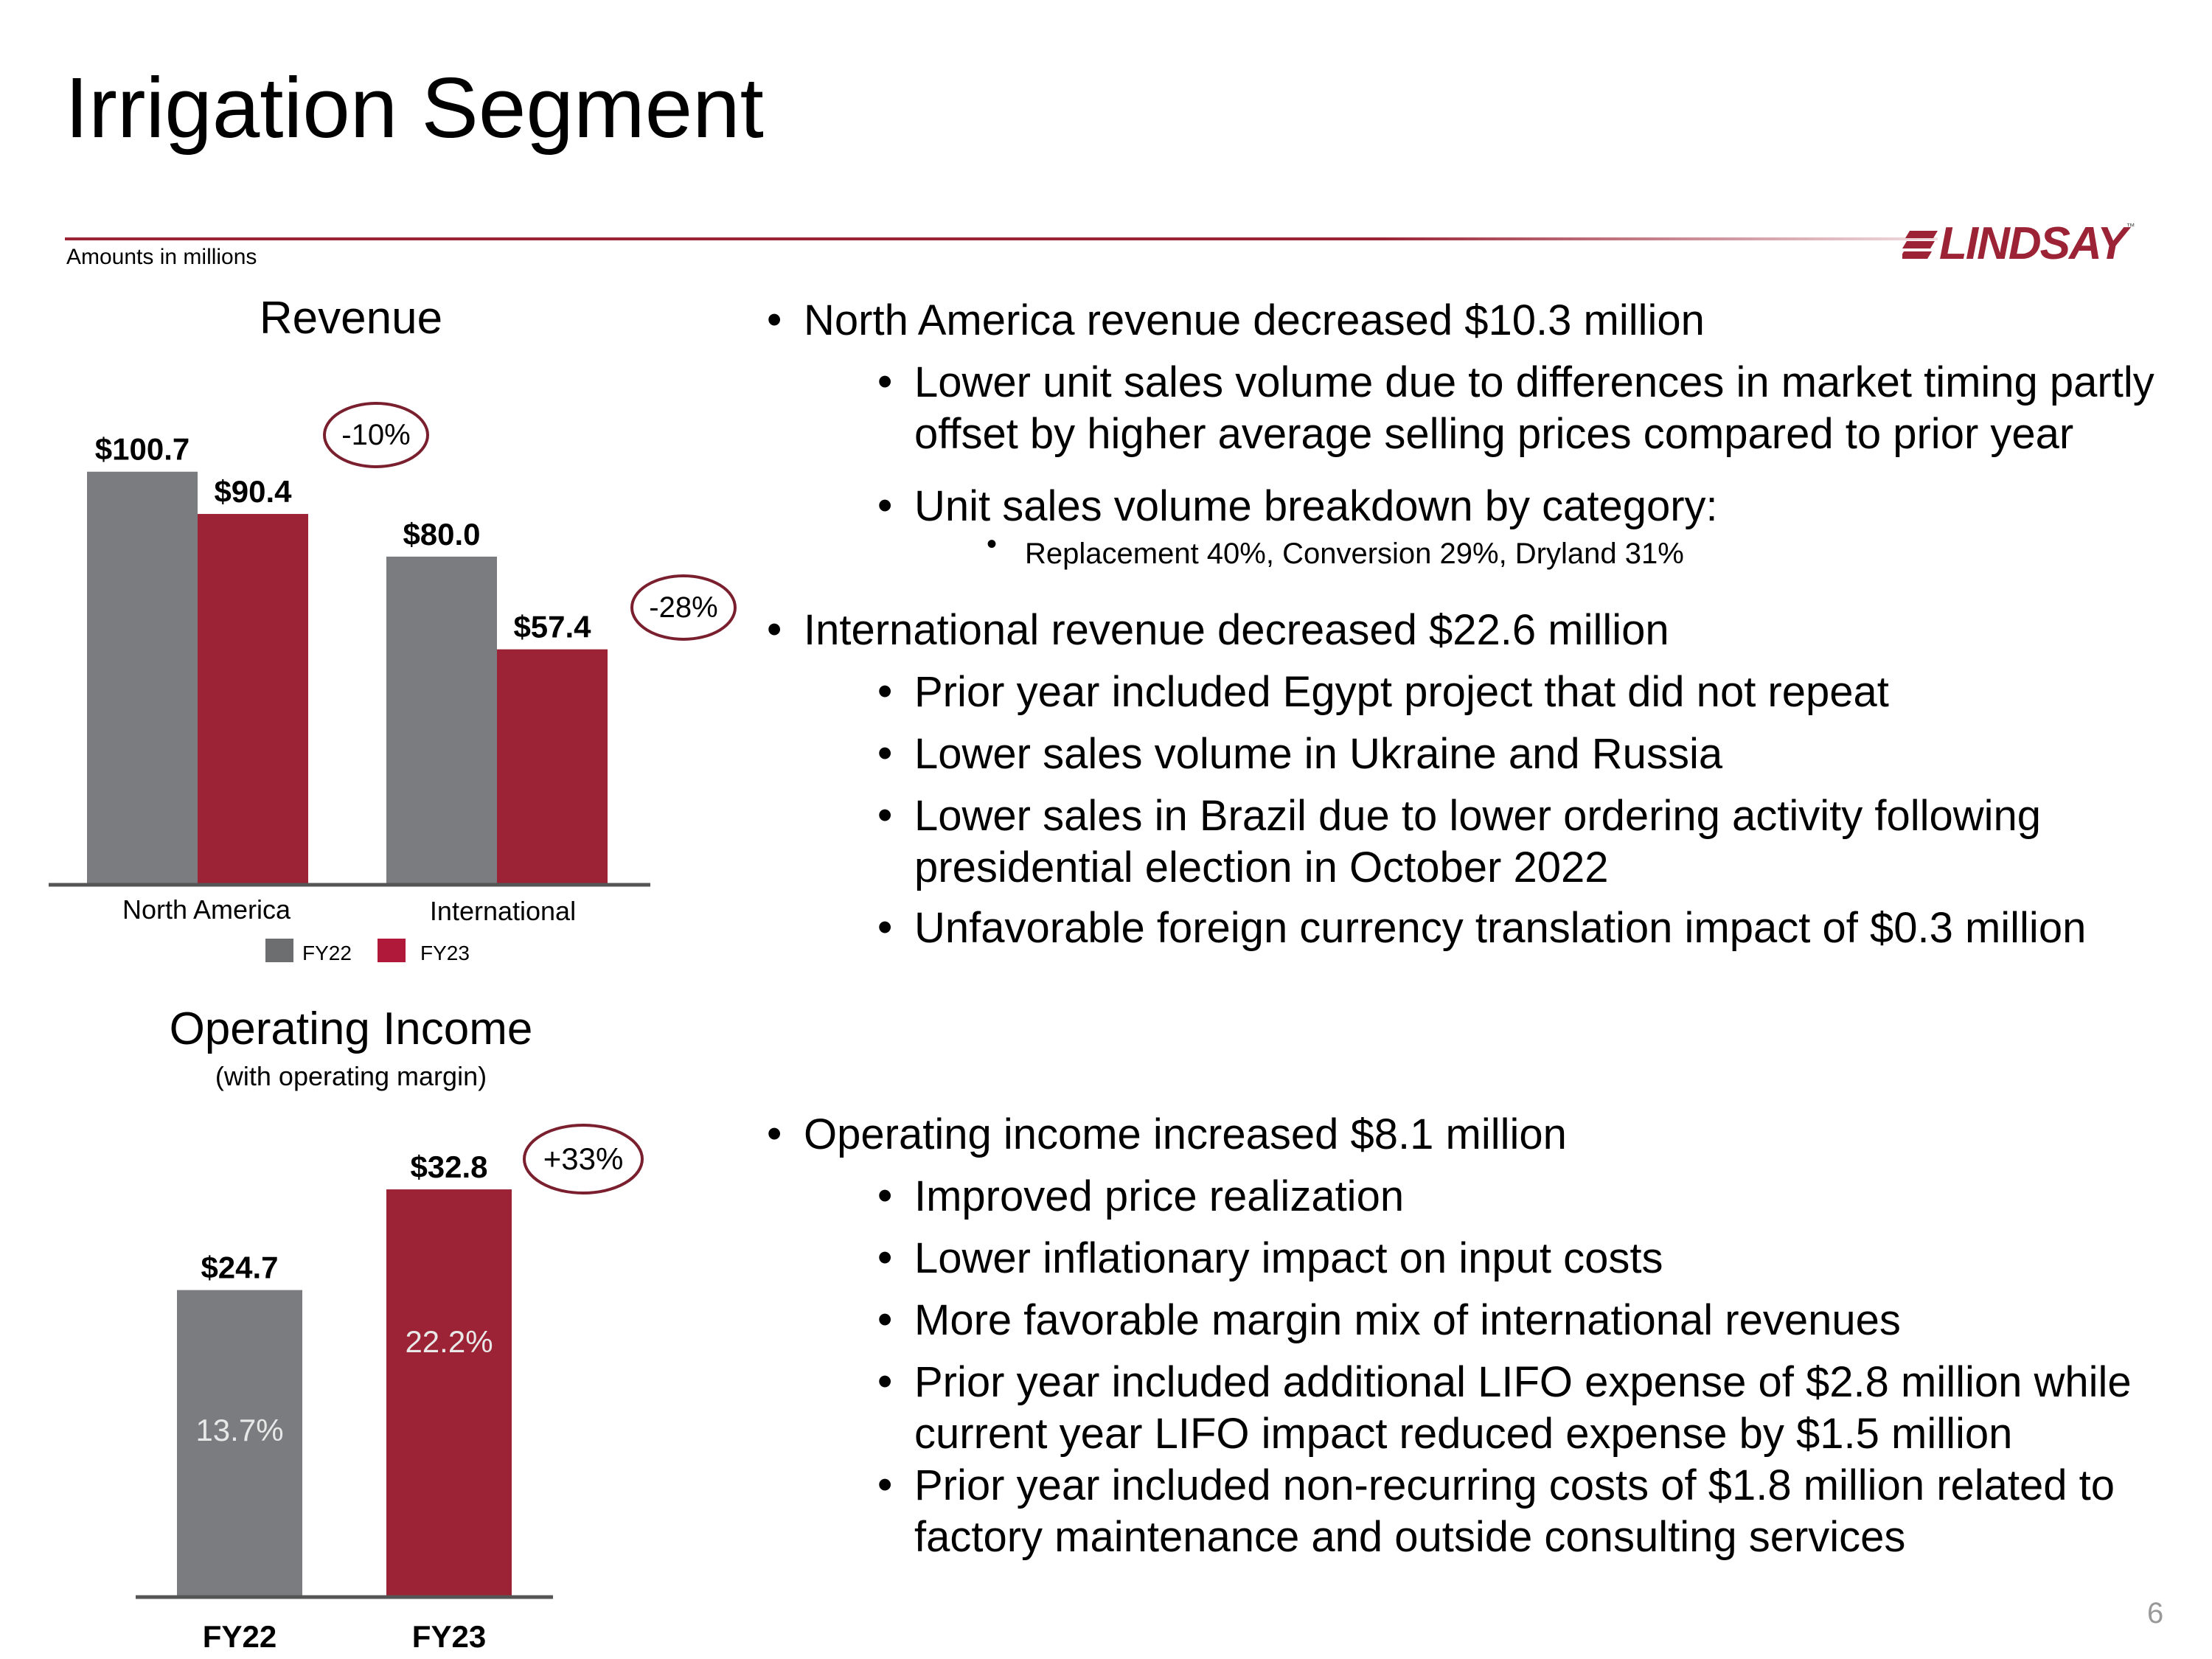 The width and height of the screenshot is (2212, 1659). I want to click on bar-value-label: $57.4, so click(552, 627).